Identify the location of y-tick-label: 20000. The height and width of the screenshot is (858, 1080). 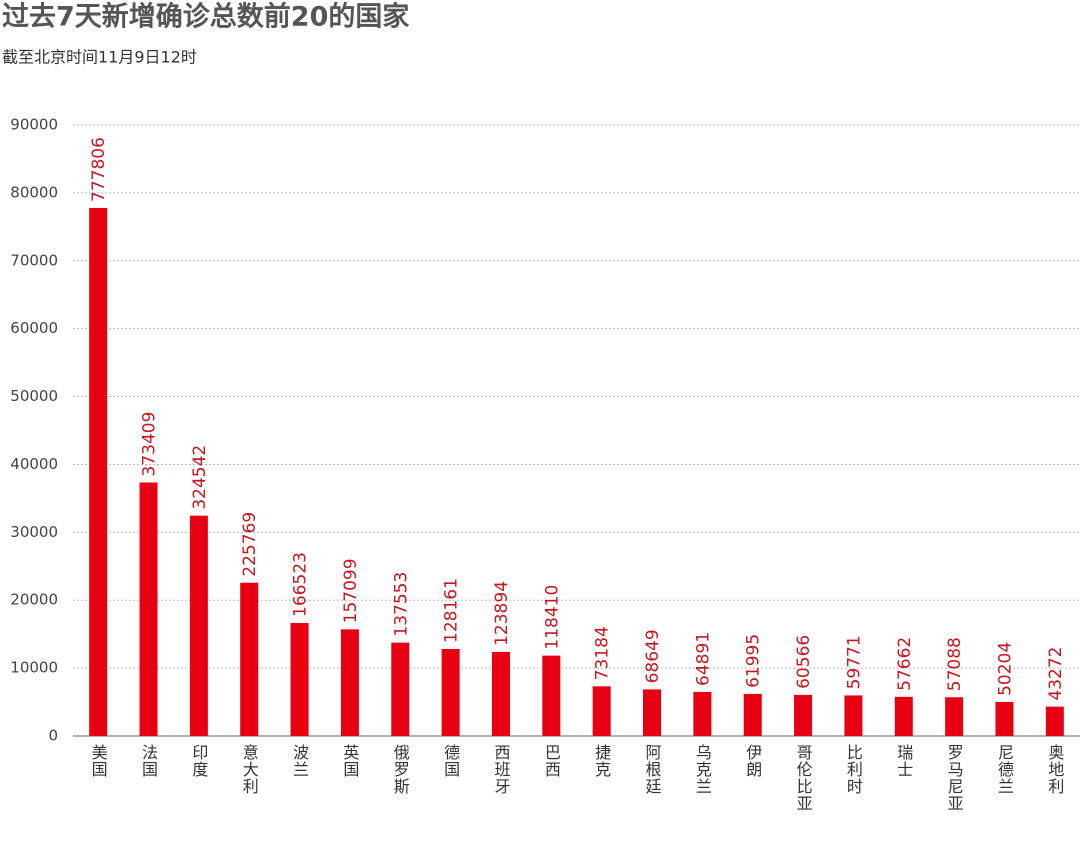
(34, 600).